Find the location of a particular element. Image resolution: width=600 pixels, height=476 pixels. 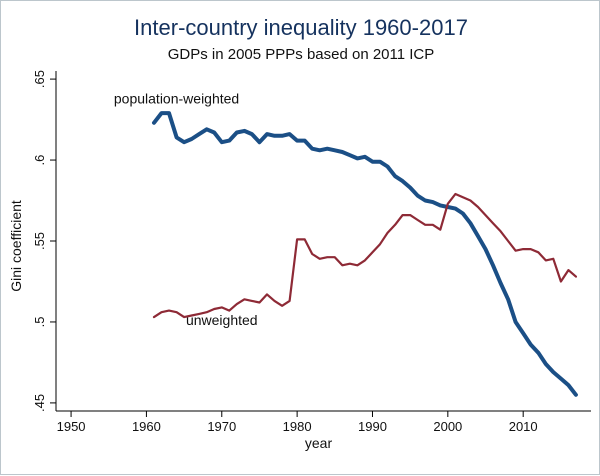

y-axis-title: Gini coefficient is located at coordinates (16, 246).